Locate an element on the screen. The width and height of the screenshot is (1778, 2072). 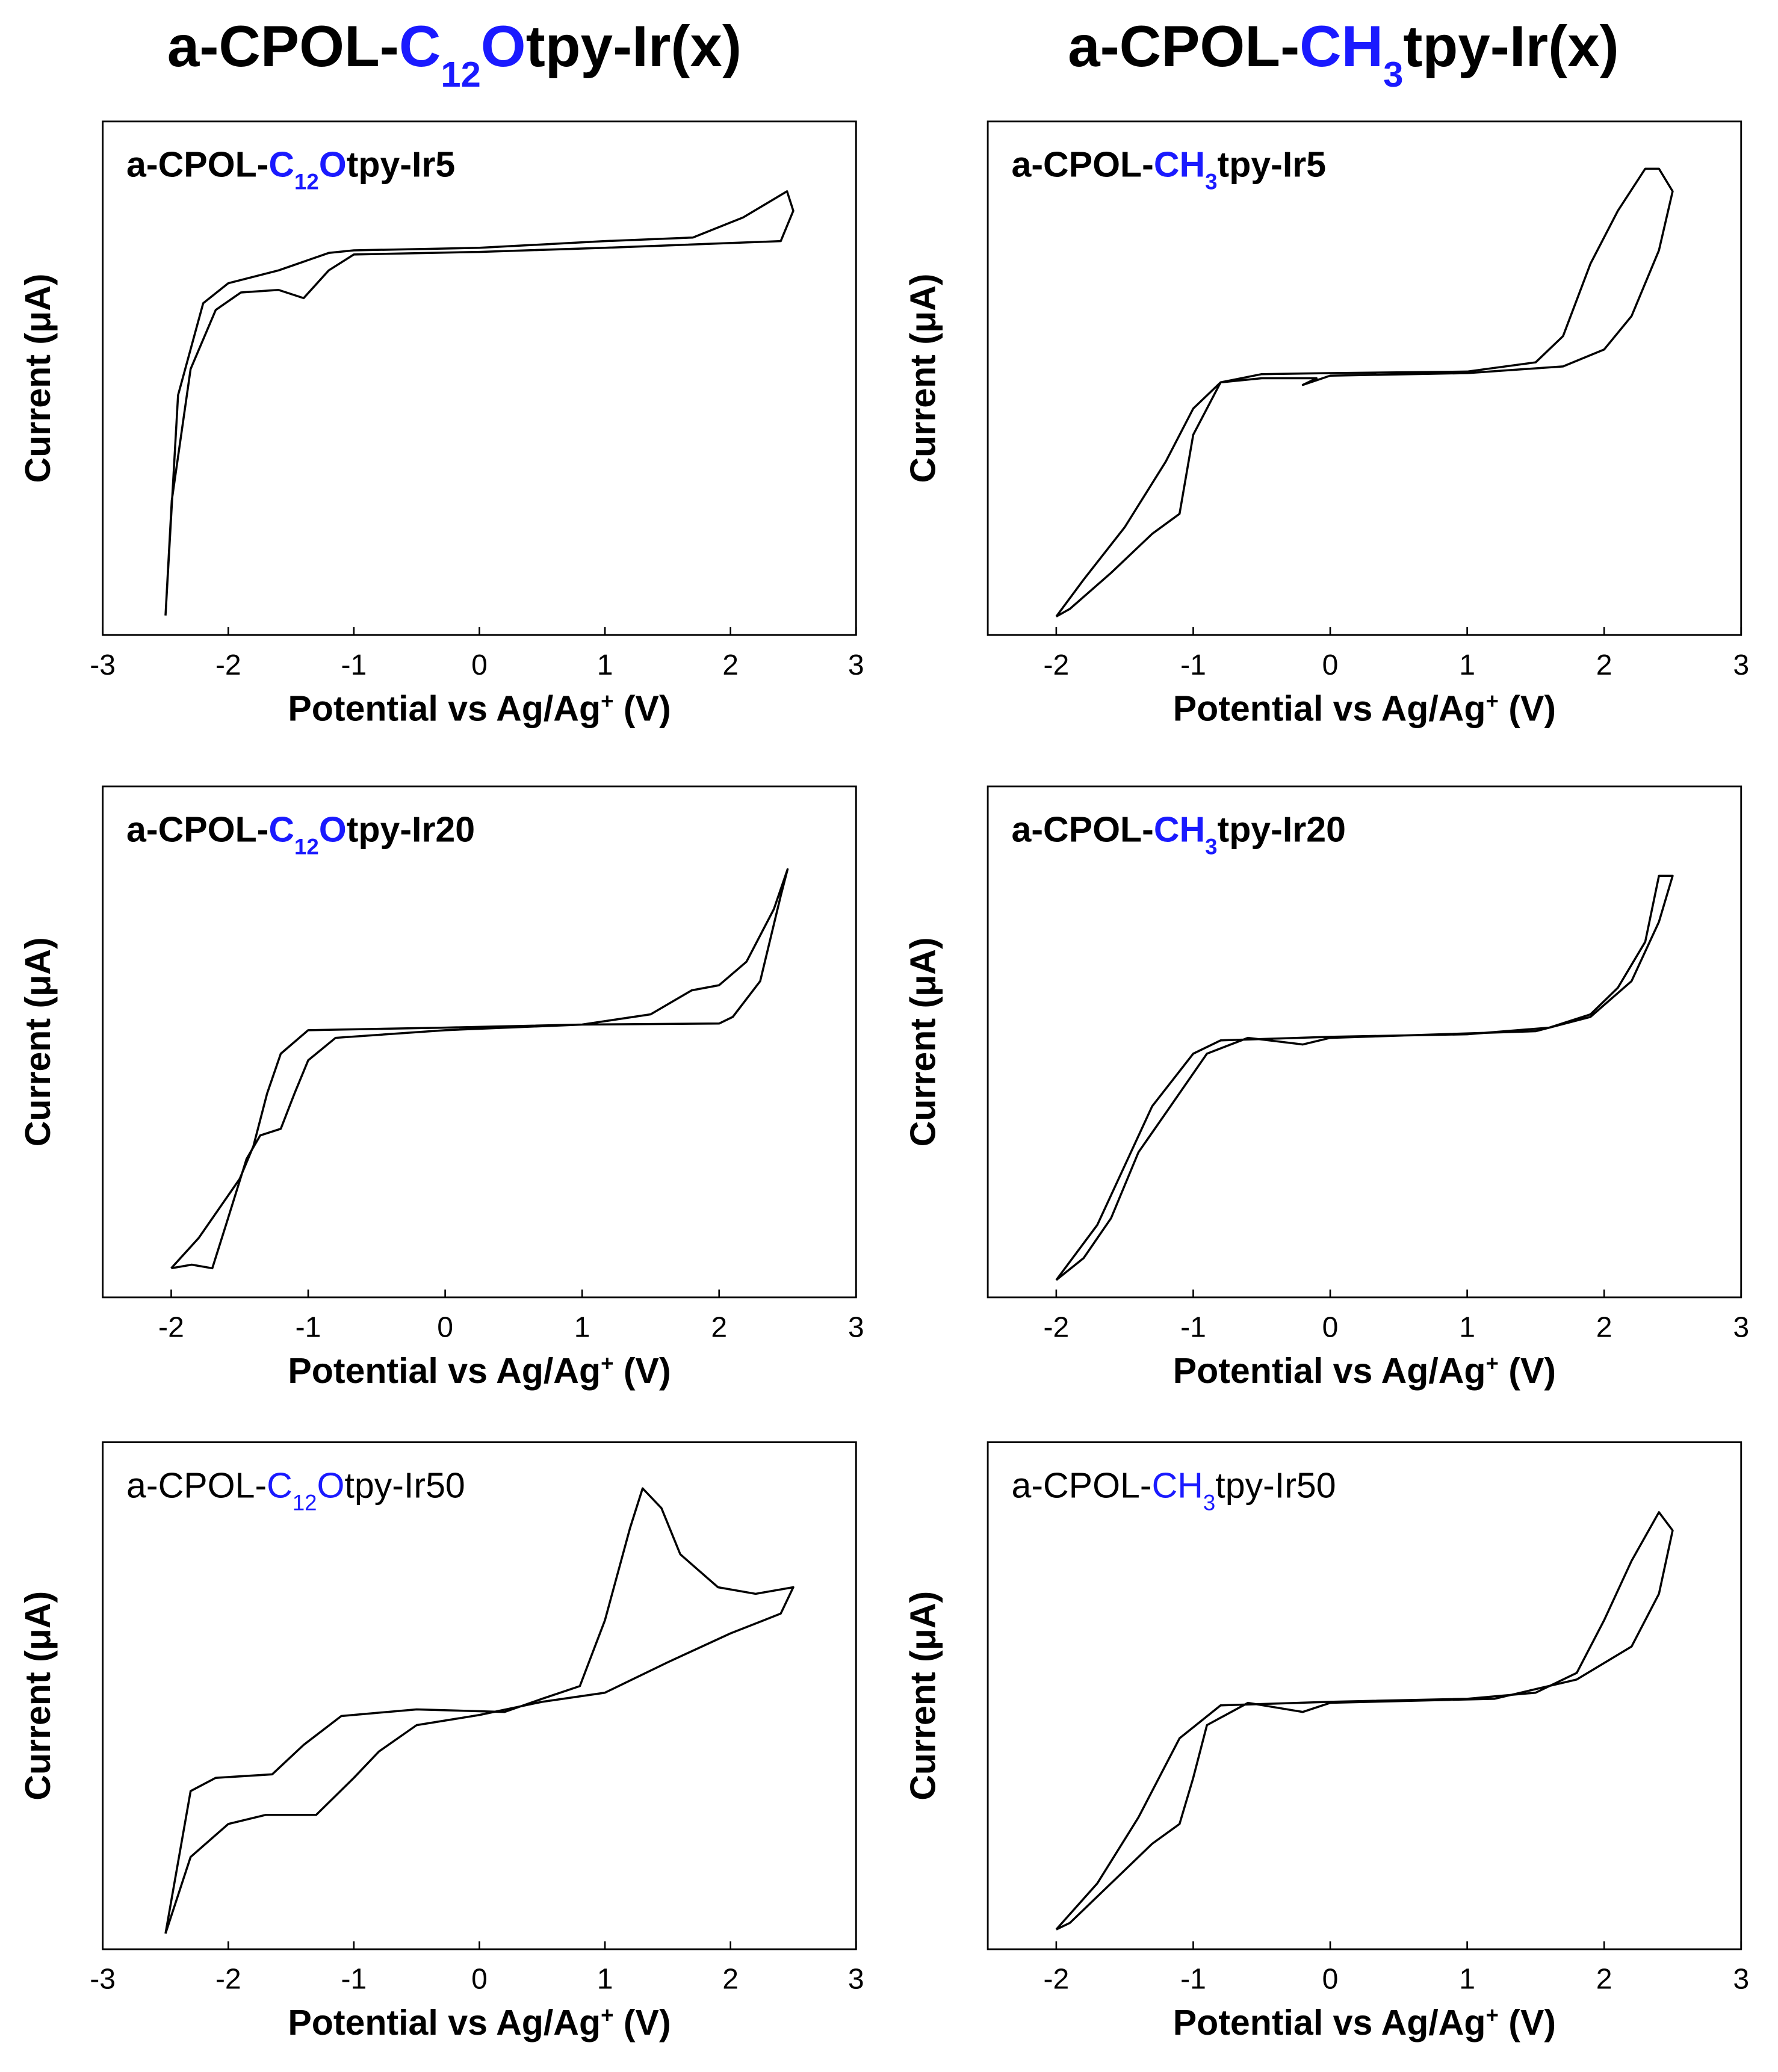
panel-title: a-CPOL-CH3tpy-Ir5 is located at coordinates (1168, 170).